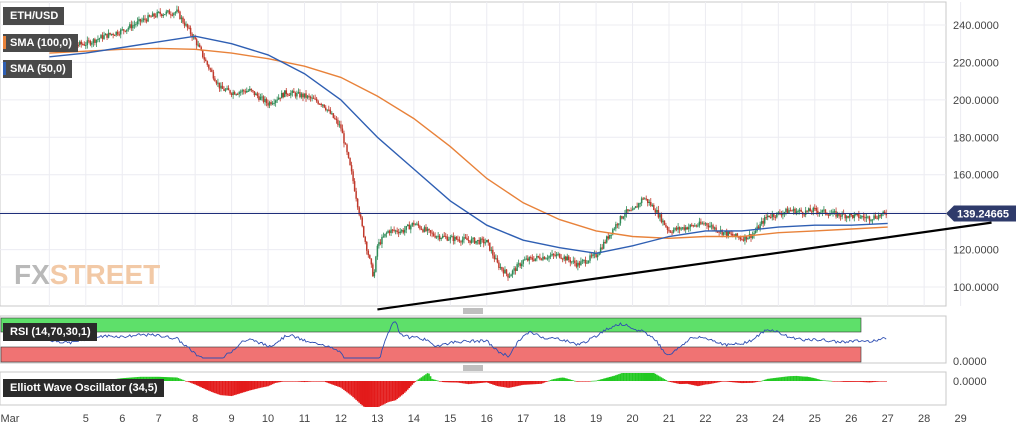  I want to click on sma50-label: SMA (50,0), so click(37, 69).